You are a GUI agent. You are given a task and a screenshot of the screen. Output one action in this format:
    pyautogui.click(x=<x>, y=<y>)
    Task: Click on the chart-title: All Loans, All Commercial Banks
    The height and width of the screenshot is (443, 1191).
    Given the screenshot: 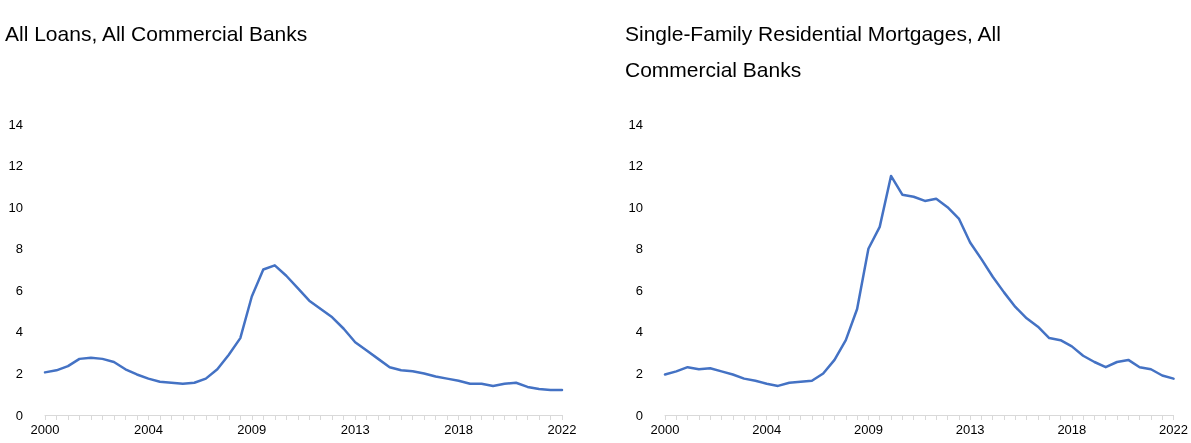 What is the action you would take?
    pyautogui.click(x=156, y=33)
    